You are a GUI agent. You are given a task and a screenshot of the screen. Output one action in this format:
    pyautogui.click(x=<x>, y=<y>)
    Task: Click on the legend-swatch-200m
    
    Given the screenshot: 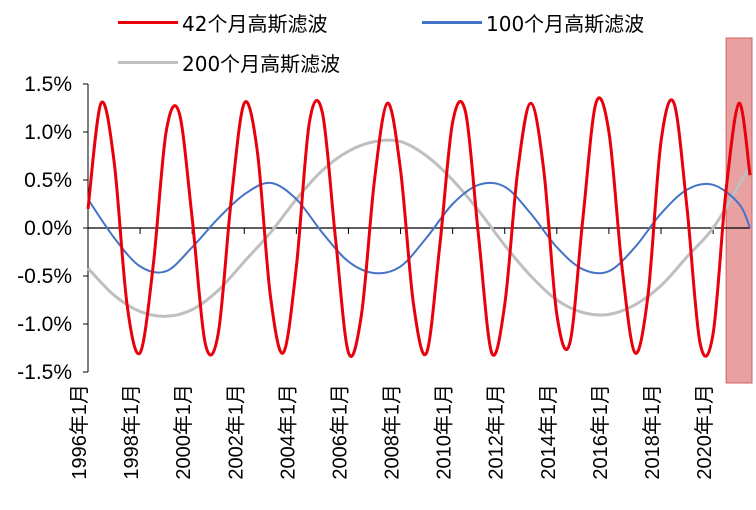 What is the action you would take?
    pyautogui.click(x=148, y=62)
    